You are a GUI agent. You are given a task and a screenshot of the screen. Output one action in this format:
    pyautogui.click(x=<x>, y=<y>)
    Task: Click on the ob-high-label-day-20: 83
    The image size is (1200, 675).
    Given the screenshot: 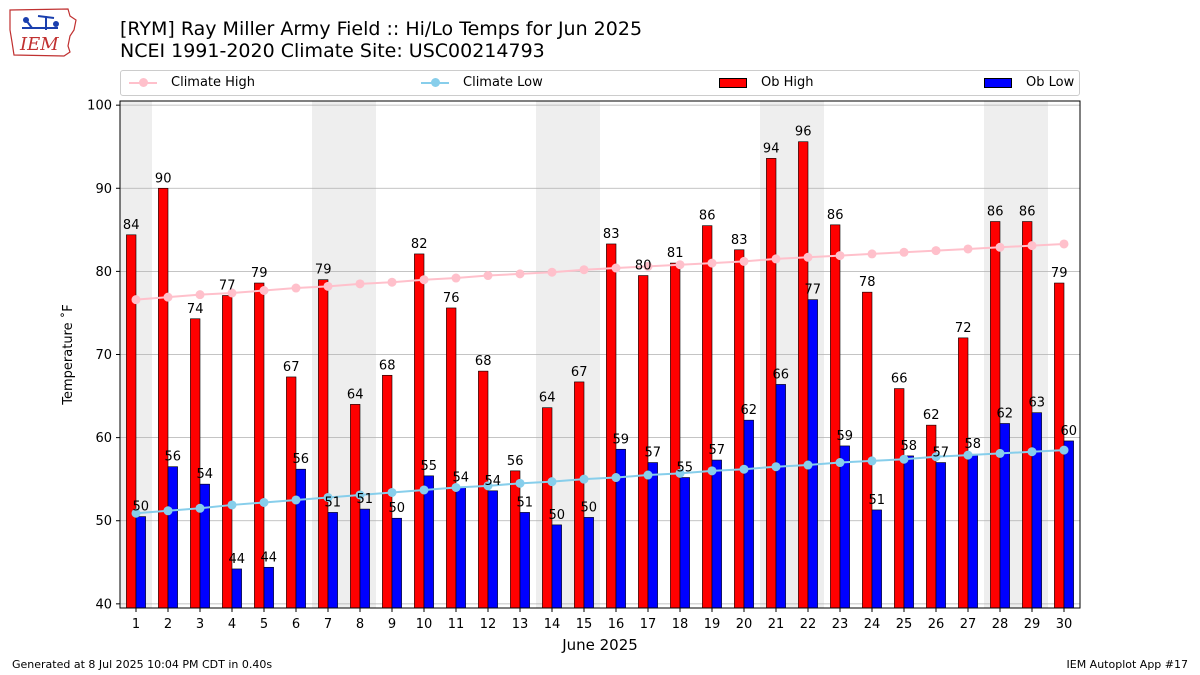 What is the action you would take?
    pyautogui.click(x=739, y=240)
    